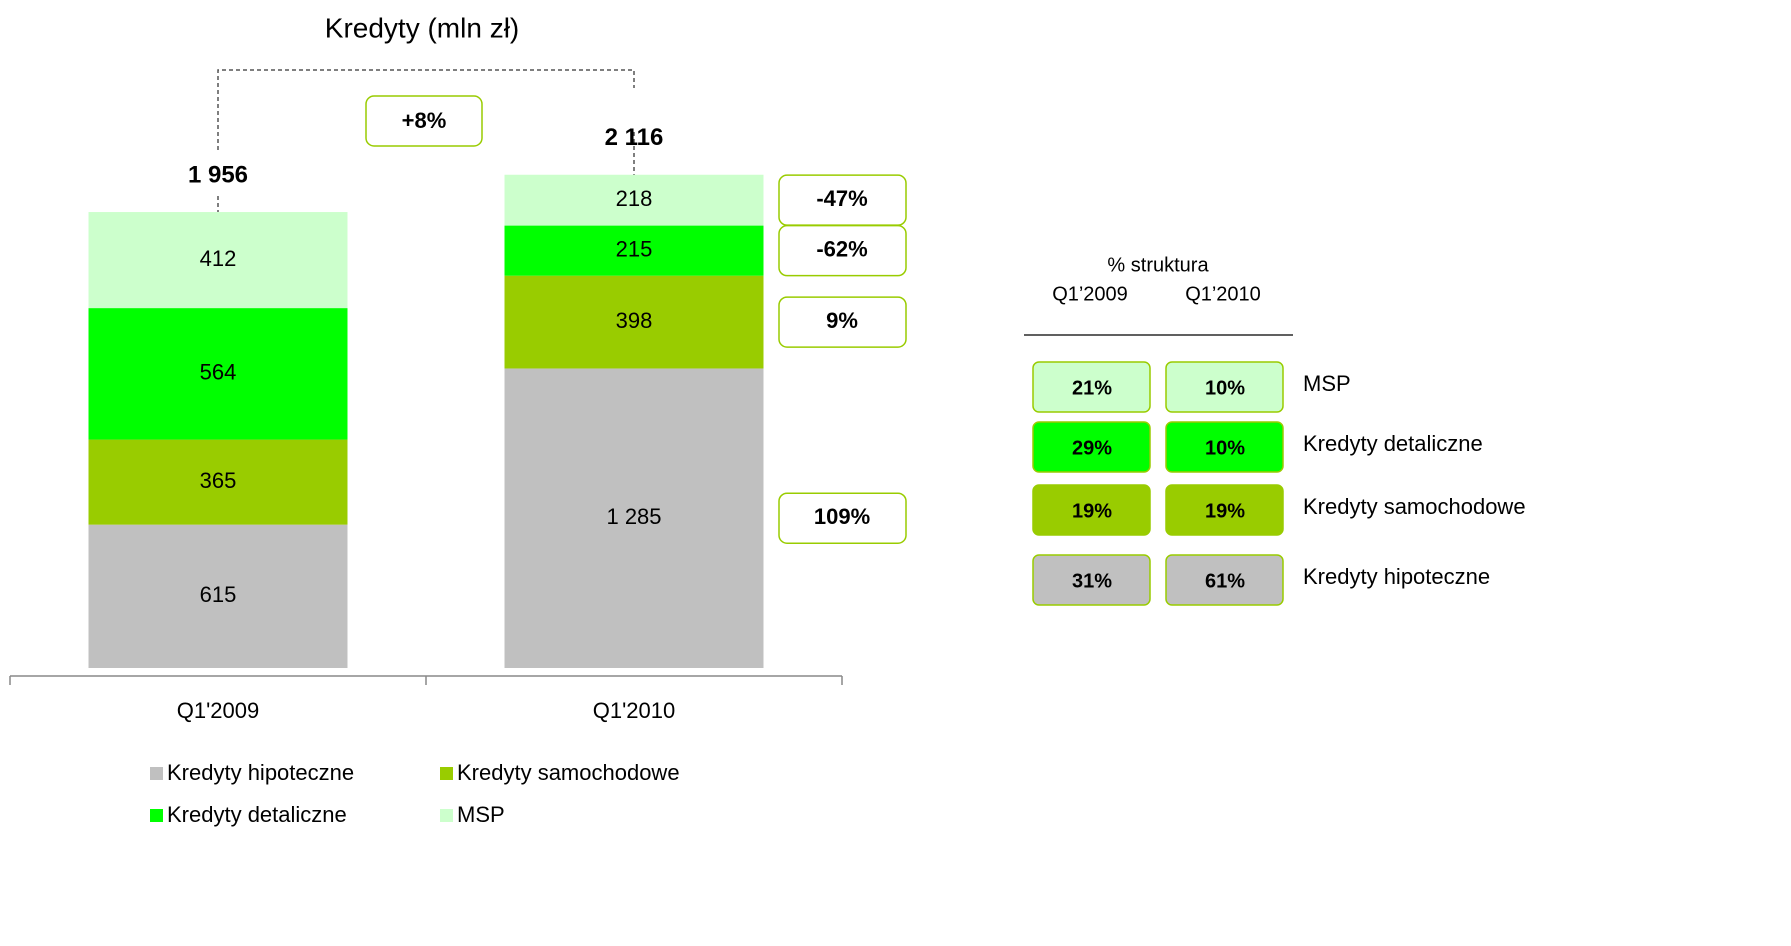 The width and height of the screenshot is (1791, 946). Describe the element at coordinates (634, 710) in the screenshot. I see `x-tick-label: Q1'2010` at that location.